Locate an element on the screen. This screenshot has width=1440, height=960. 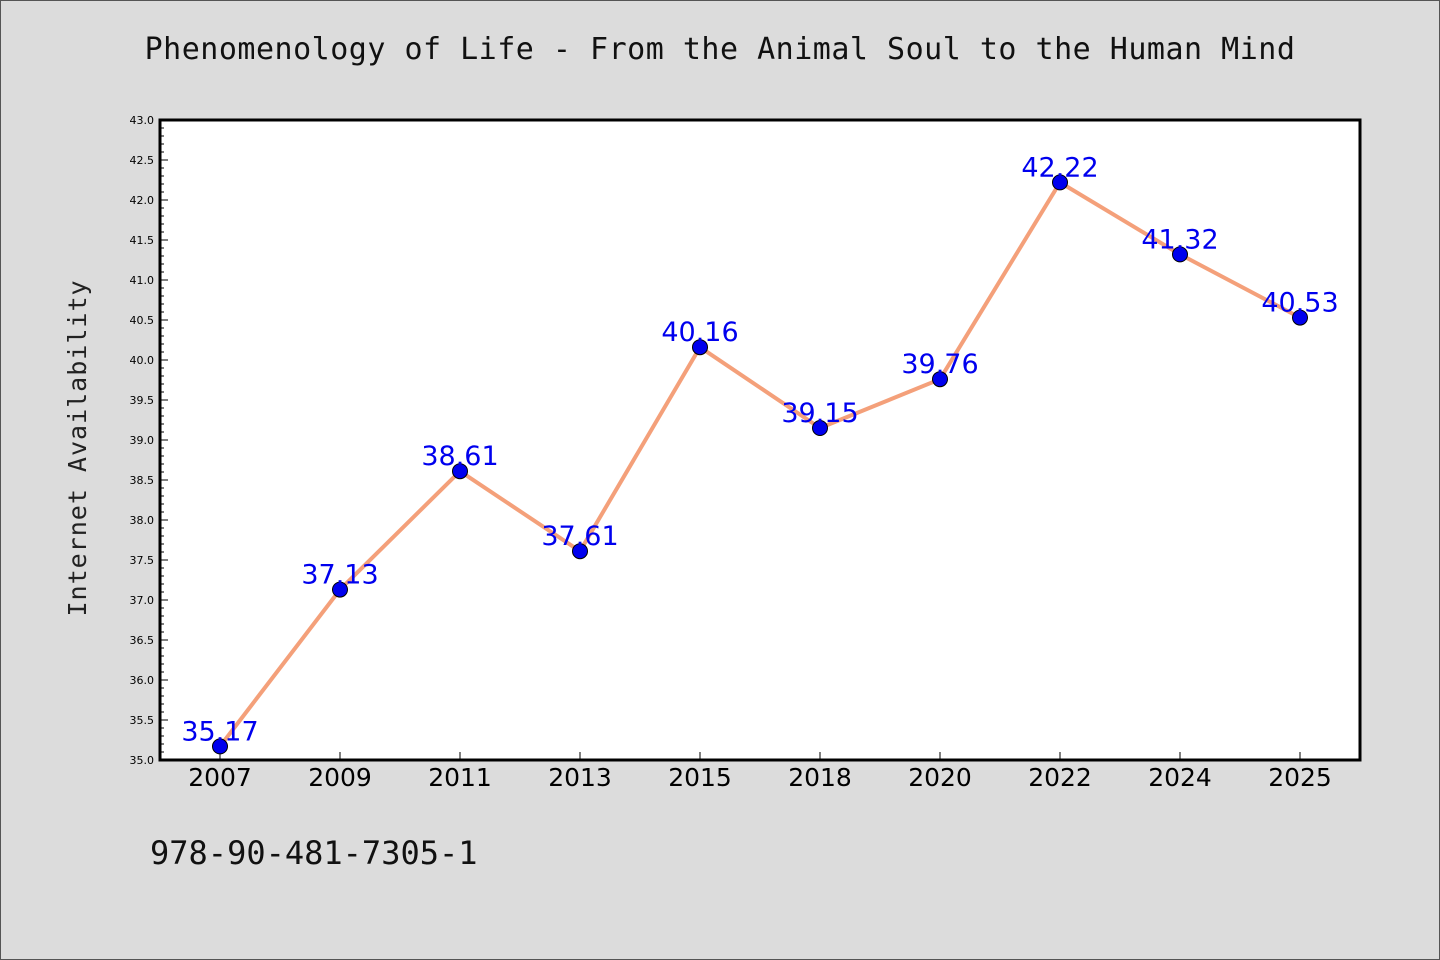
data-label: 37.61 is located at coordinates (579, 536).